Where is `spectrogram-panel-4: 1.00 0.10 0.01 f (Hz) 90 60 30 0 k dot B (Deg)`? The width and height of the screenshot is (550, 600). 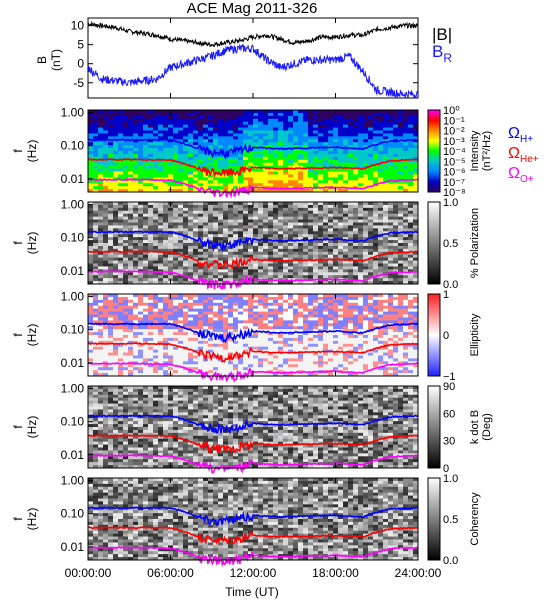 spectrogram-panel-4: 1.00 0.10 0.01 f (Hz) 90 60 30 0 k dot B (Deg) is located at coordinates (252, 428).